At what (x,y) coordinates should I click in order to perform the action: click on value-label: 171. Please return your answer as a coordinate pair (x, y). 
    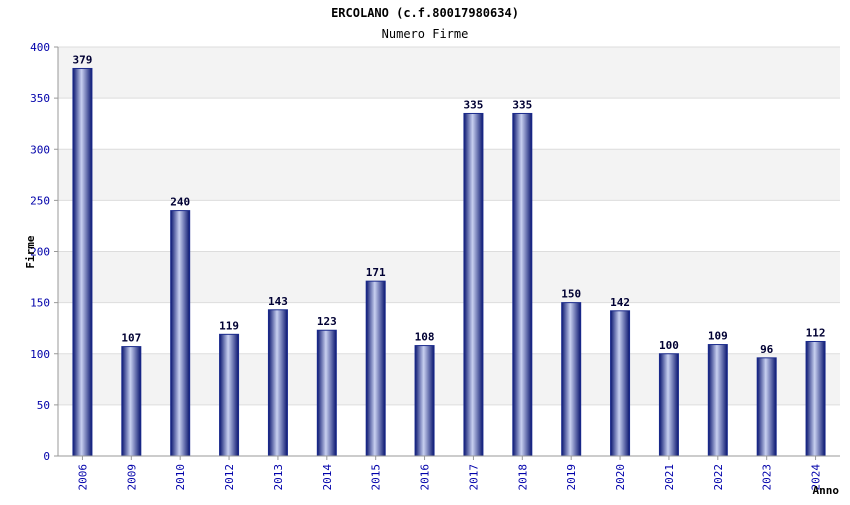
    Looking at the image, I should click on (376, 272).